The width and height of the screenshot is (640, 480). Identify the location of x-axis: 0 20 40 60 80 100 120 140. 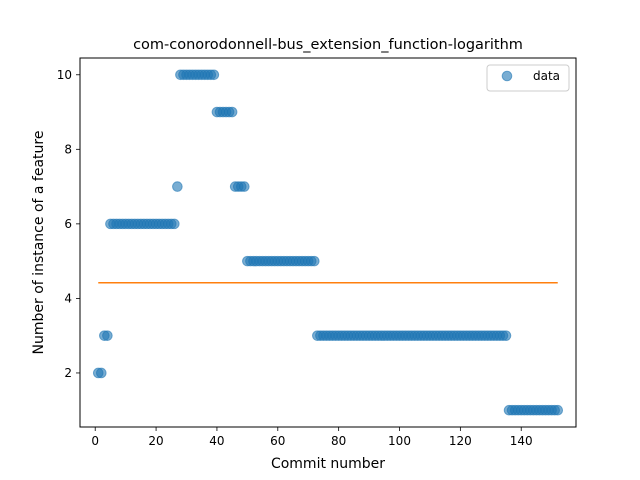
(312, 437).